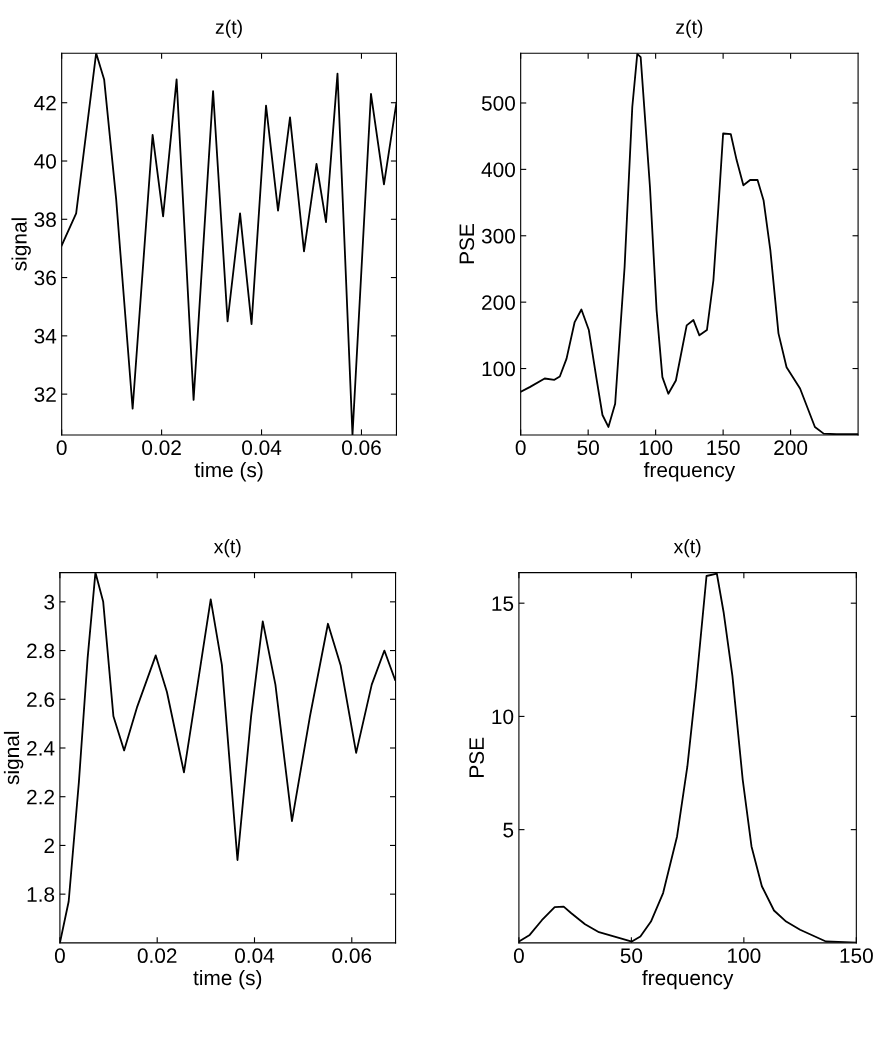  I want to click on y-tick-label: 500, so click(498, 103).